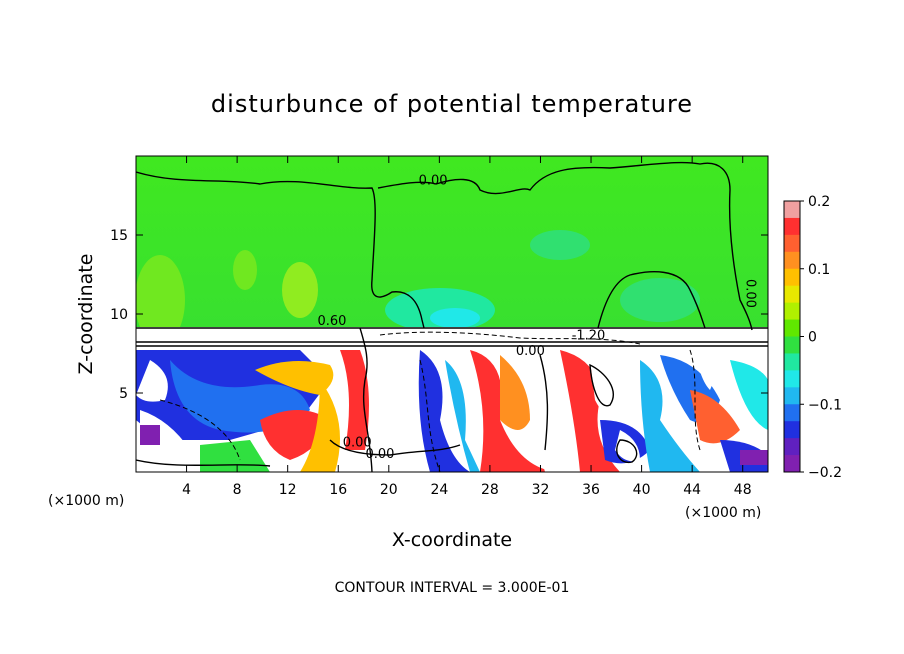 The width and height of the screenshot is (904, 654). I want to click on colorbar-tick-label: 0.2, so click(819, 202).